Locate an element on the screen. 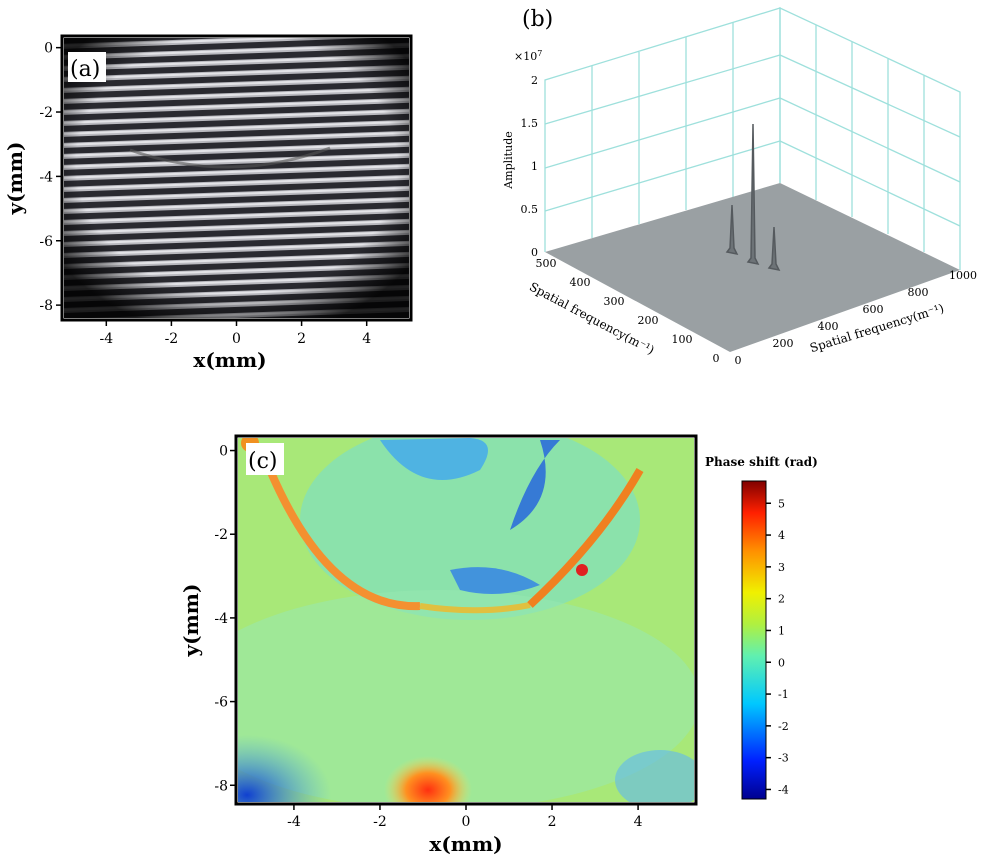  panel-c-y-tick: -6 is located at coordinates (221, 703).